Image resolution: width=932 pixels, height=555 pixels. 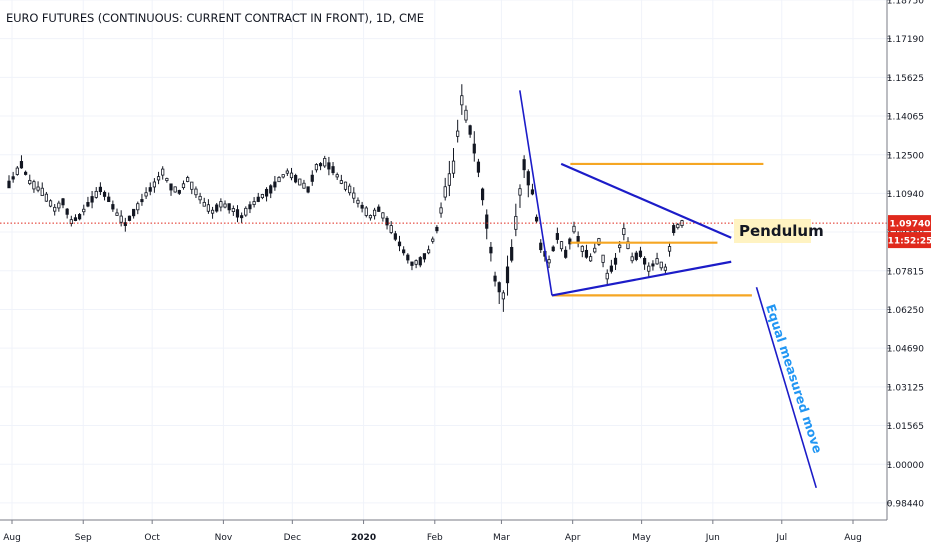 What do you see at coordinates (905, 118) in the screenshot?
I see `price-tick-label: 1.14065` at bounding box center [905, 118].